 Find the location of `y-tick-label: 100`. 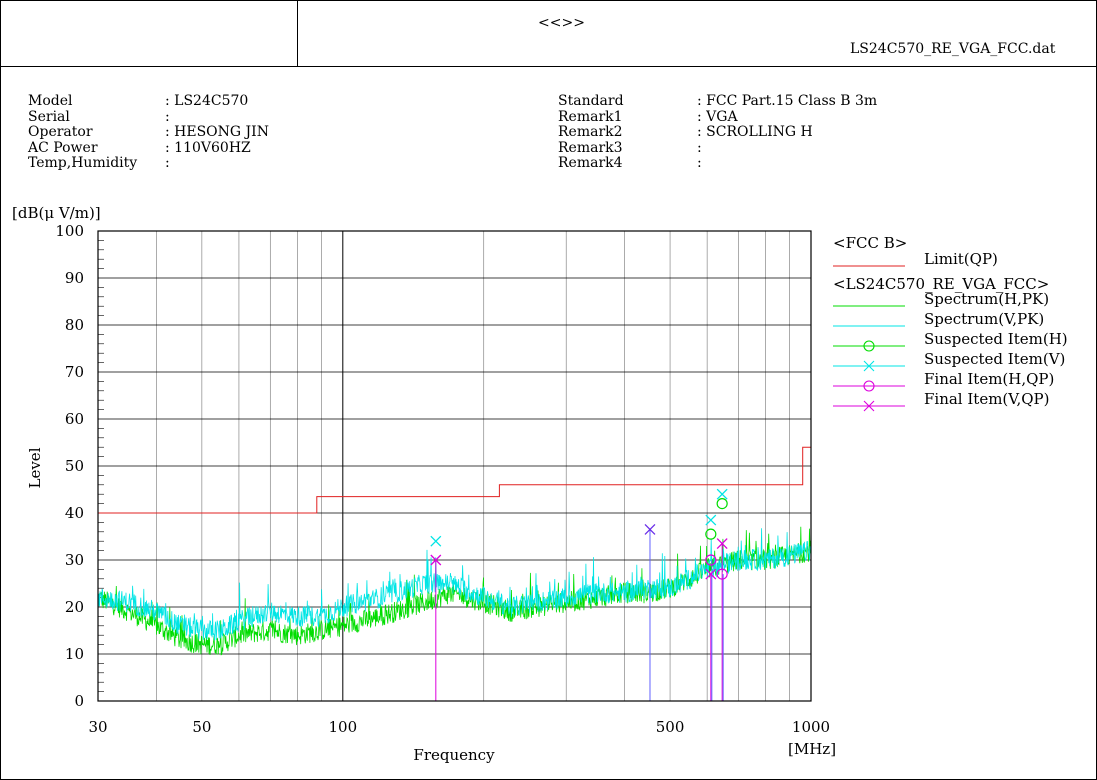

y-tick-label: 100 is located at coordinates (69, 231).